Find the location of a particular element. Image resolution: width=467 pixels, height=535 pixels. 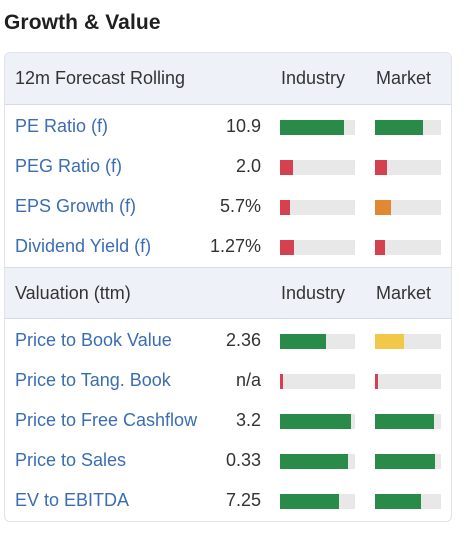

metric-value: 0.33 is located at coordinates (243, 460).